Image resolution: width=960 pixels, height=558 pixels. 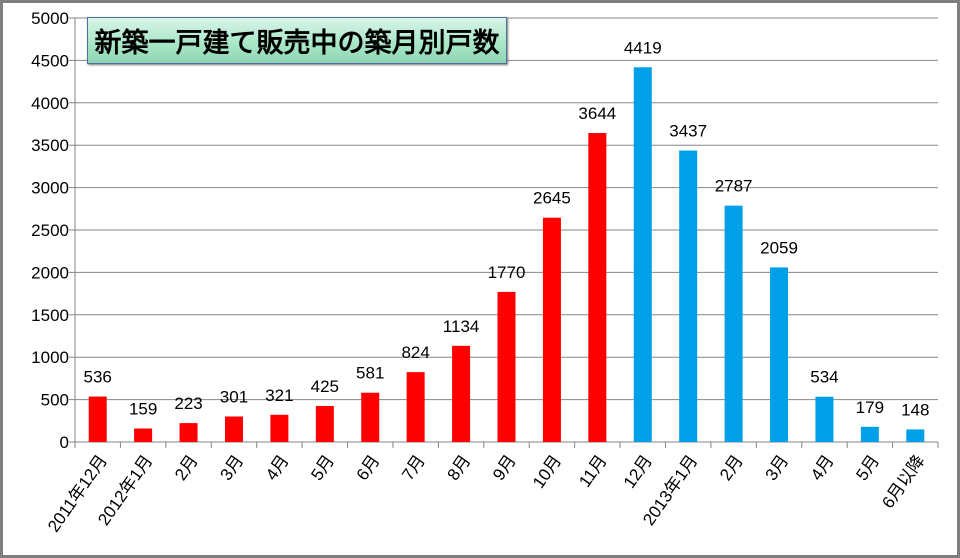 I want to click on x-tick-label: 8月, so click(x=459, y=467).